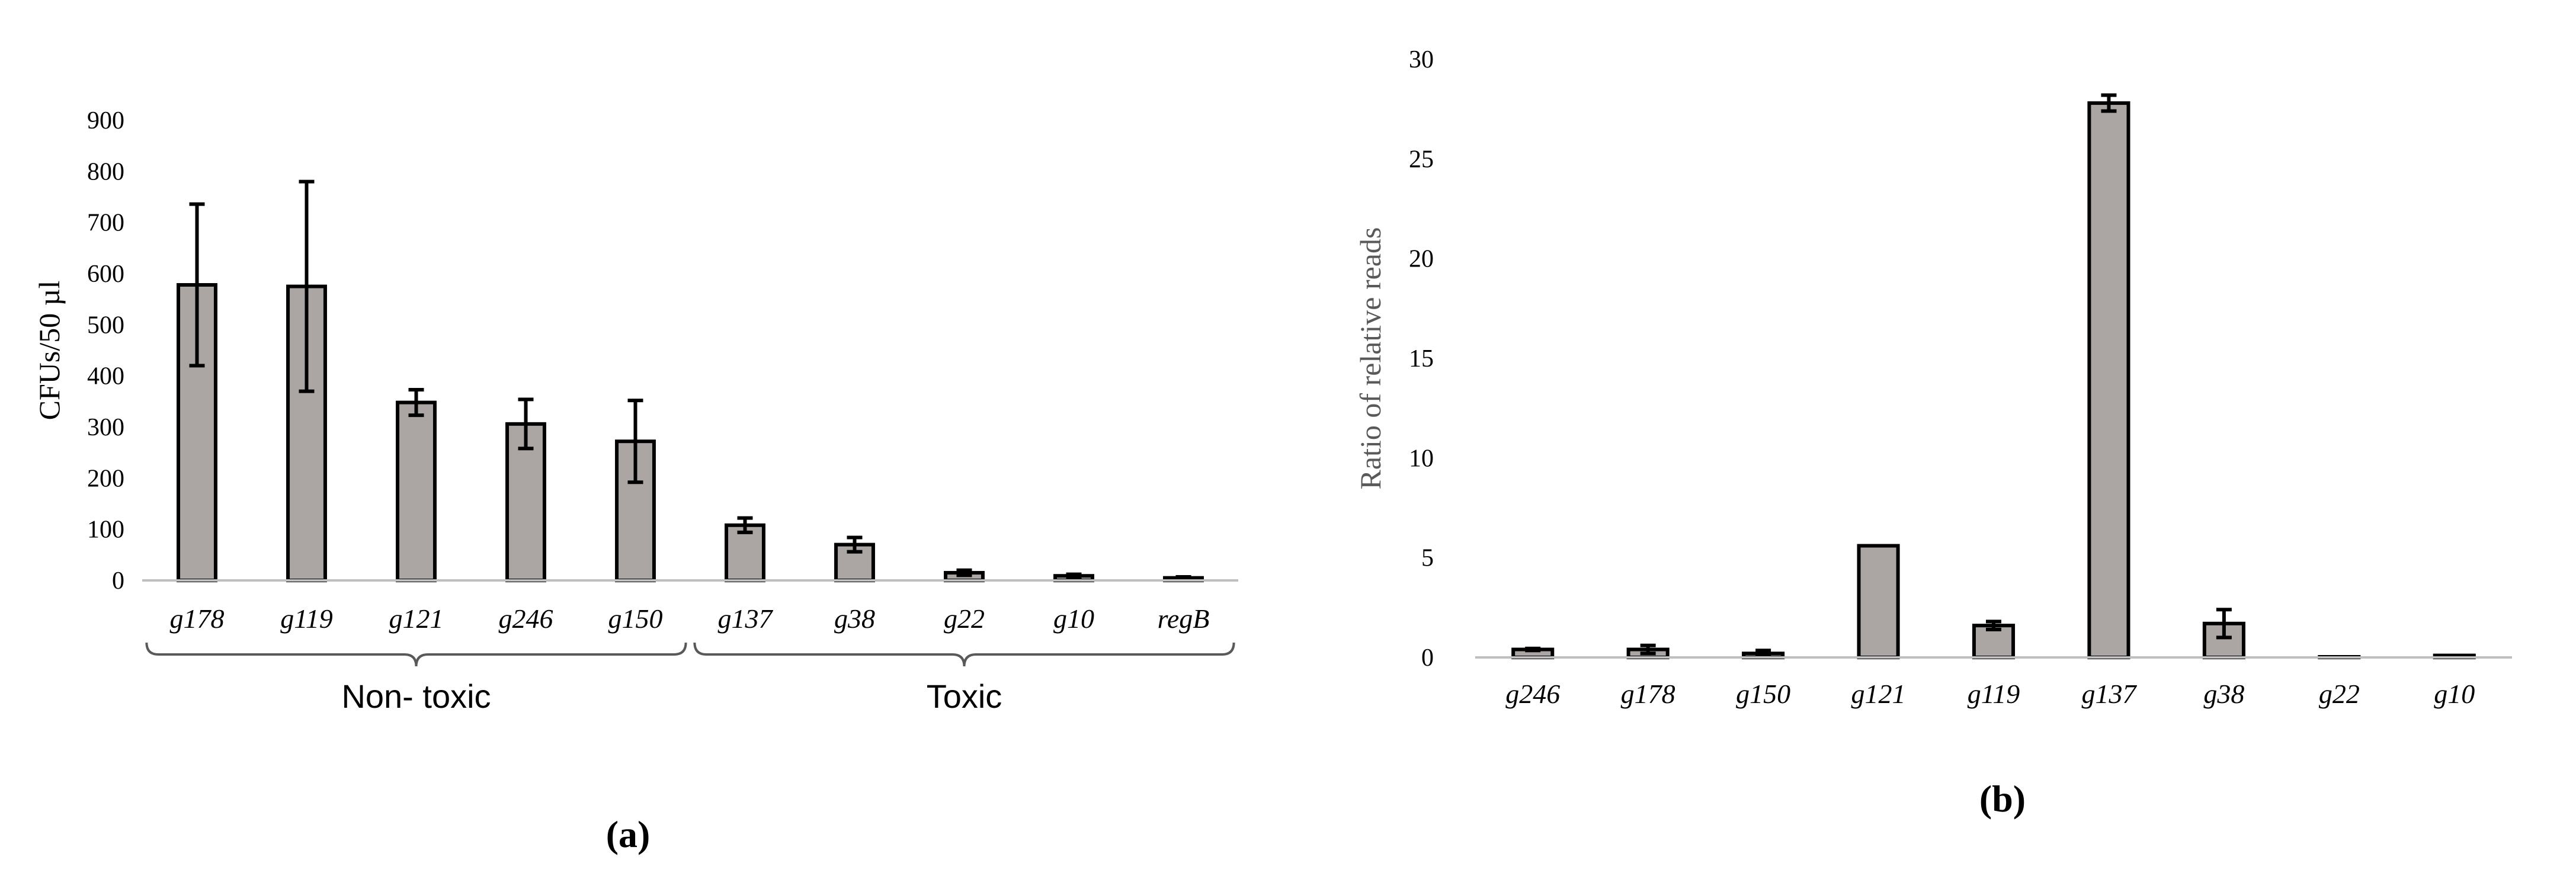 This screenshot has height=889, width=2576. Describe the element at coordinates (105, 478) in the screenshot. I see `y-tick-label: 200` at that location.